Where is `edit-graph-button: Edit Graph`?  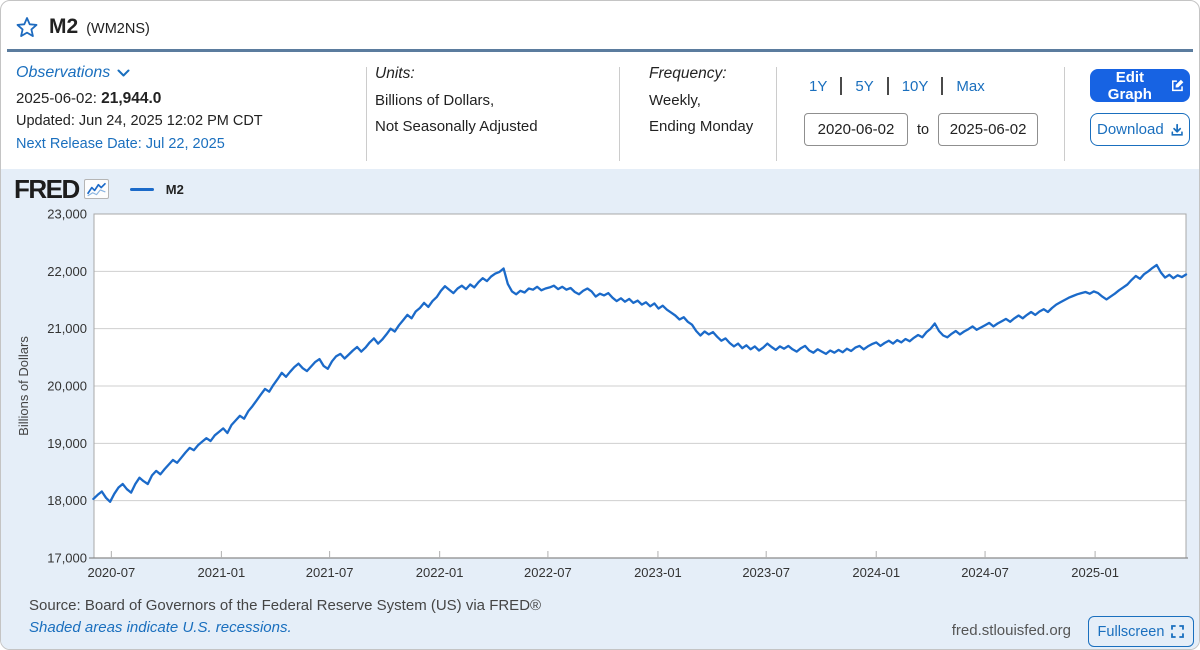
edit-graph-button: Edit Graph is located at coordinates (1140, 85).